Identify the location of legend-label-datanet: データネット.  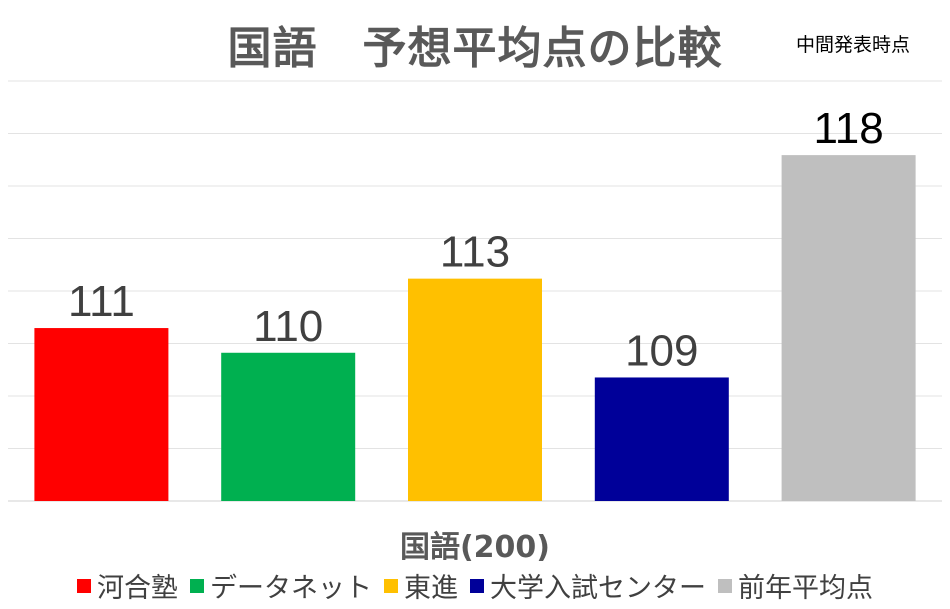
(291, 588).